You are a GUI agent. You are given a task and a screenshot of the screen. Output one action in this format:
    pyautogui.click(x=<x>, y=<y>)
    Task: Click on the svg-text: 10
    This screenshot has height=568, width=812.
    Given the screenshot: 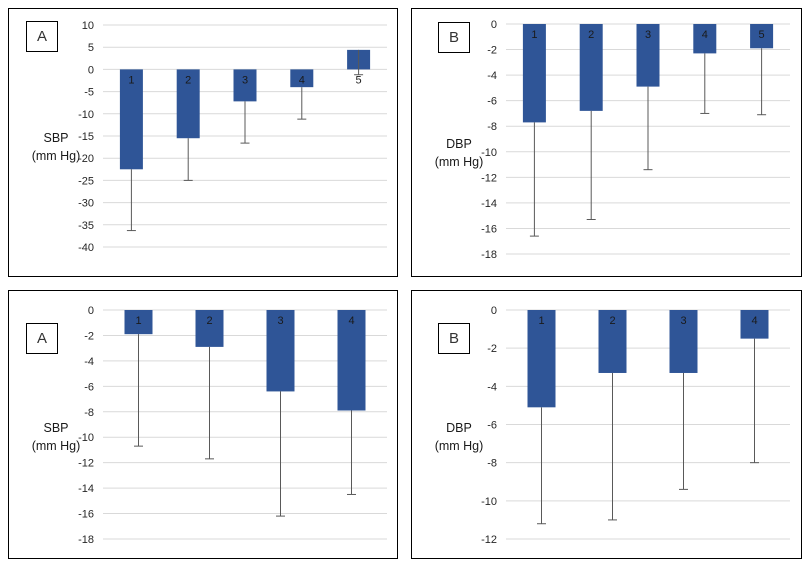 What is the action you would take?
    pyautogui.click(x=88, y=26)
    